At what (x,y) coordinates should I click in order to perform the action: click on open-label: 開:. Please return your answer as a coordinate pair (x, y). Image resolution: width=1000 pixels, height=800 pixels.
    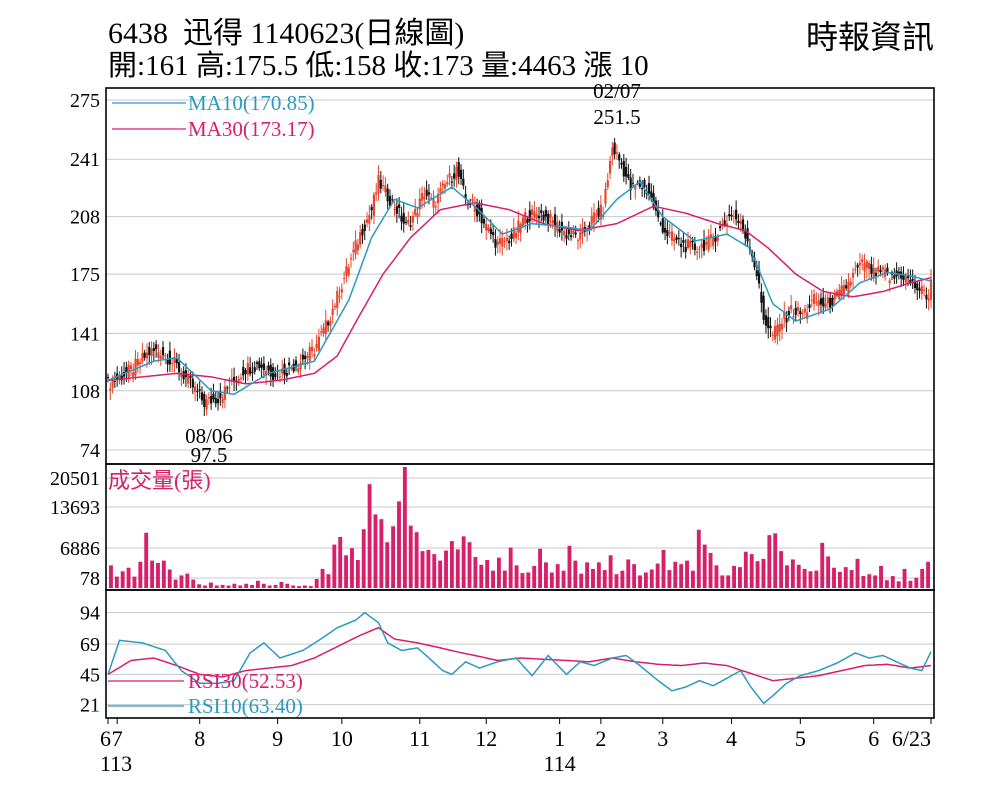
    Looking at the image, I should click on (127, 66).